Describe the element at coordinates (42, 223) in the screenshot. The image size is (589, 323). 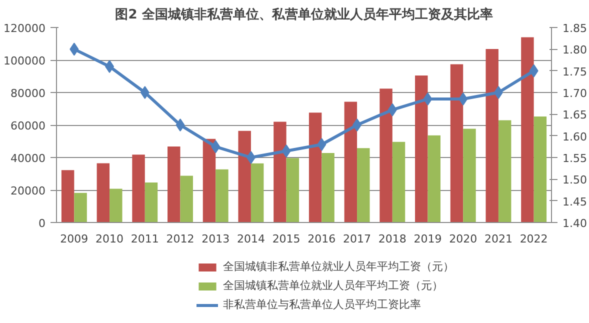
I see `y-tick-label: 0` at that location.